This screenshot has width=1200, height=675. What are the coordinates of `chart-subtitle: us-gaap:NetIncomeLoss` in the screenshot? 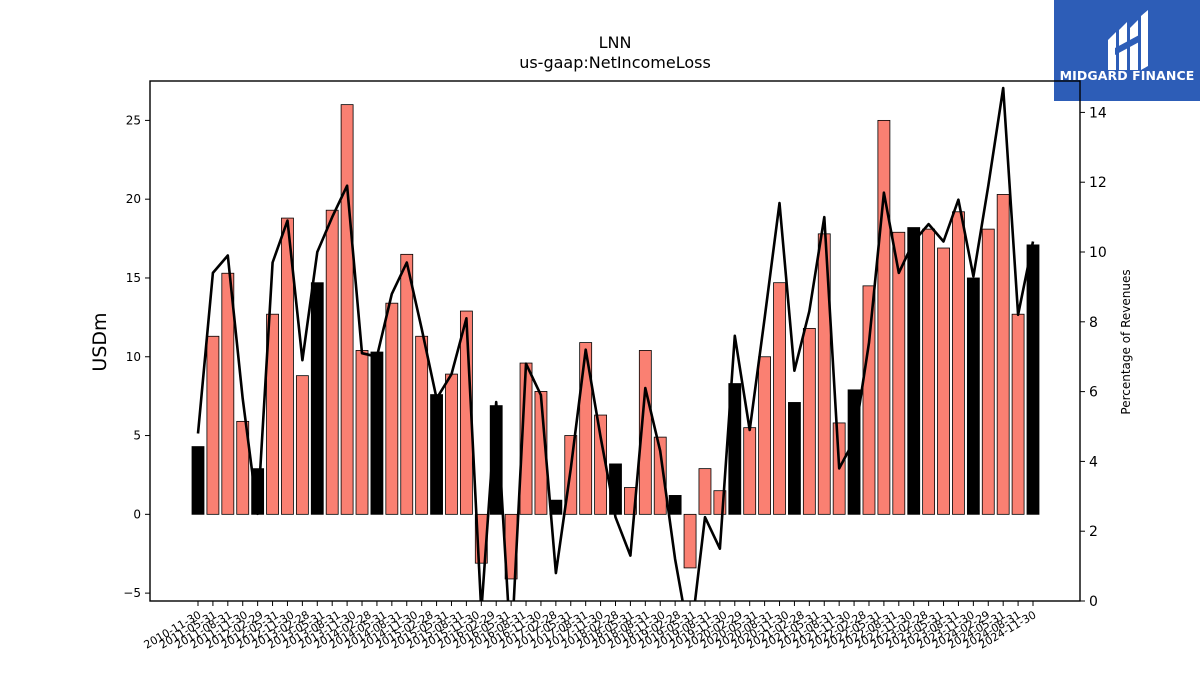 It's located at (615, 62).